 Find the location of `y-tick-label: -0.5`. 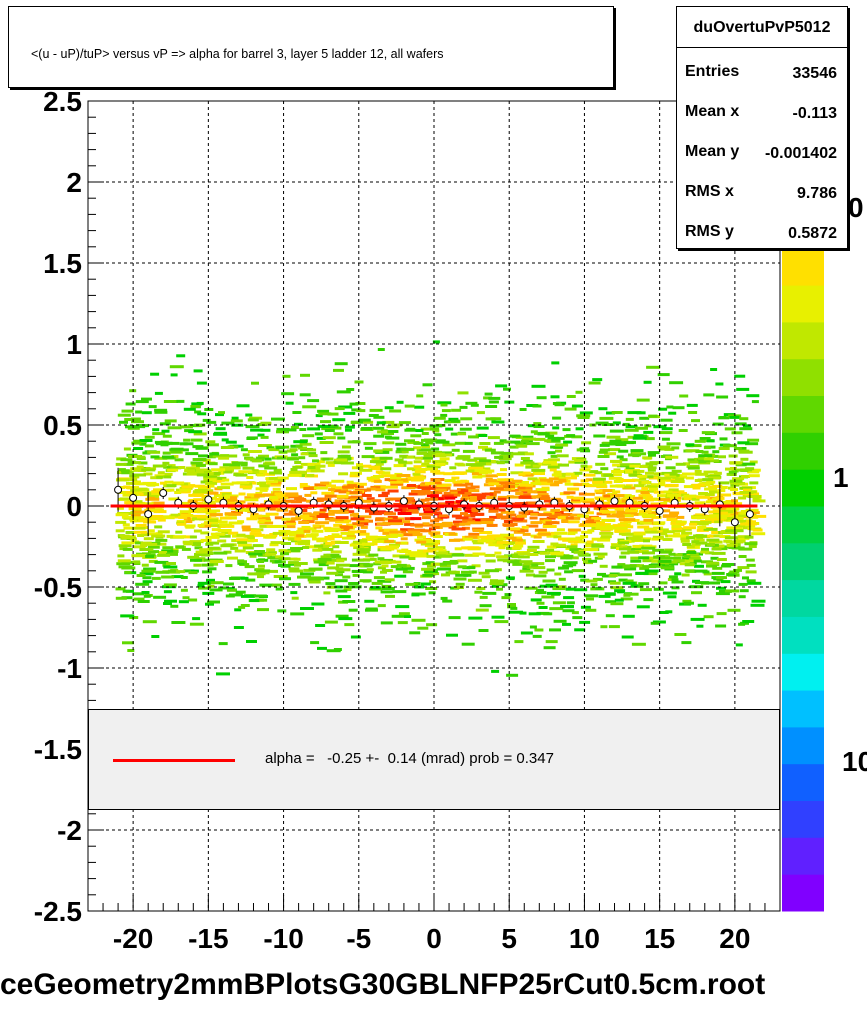

y-tick-label: -0.5 is located at coordinates (58, 587).